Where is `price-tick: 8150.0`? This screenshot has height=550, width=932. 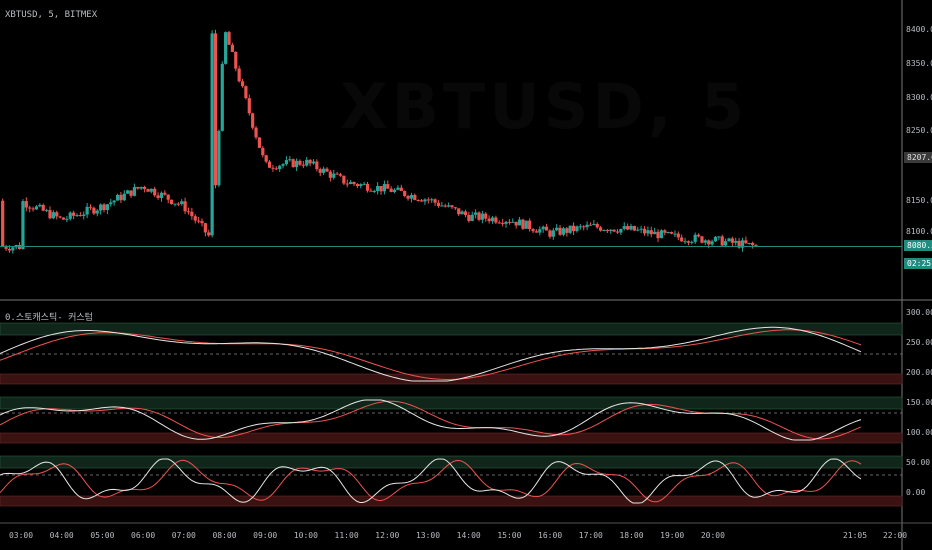
price-tick: 8150.0 is located at coordinates (919, 200).